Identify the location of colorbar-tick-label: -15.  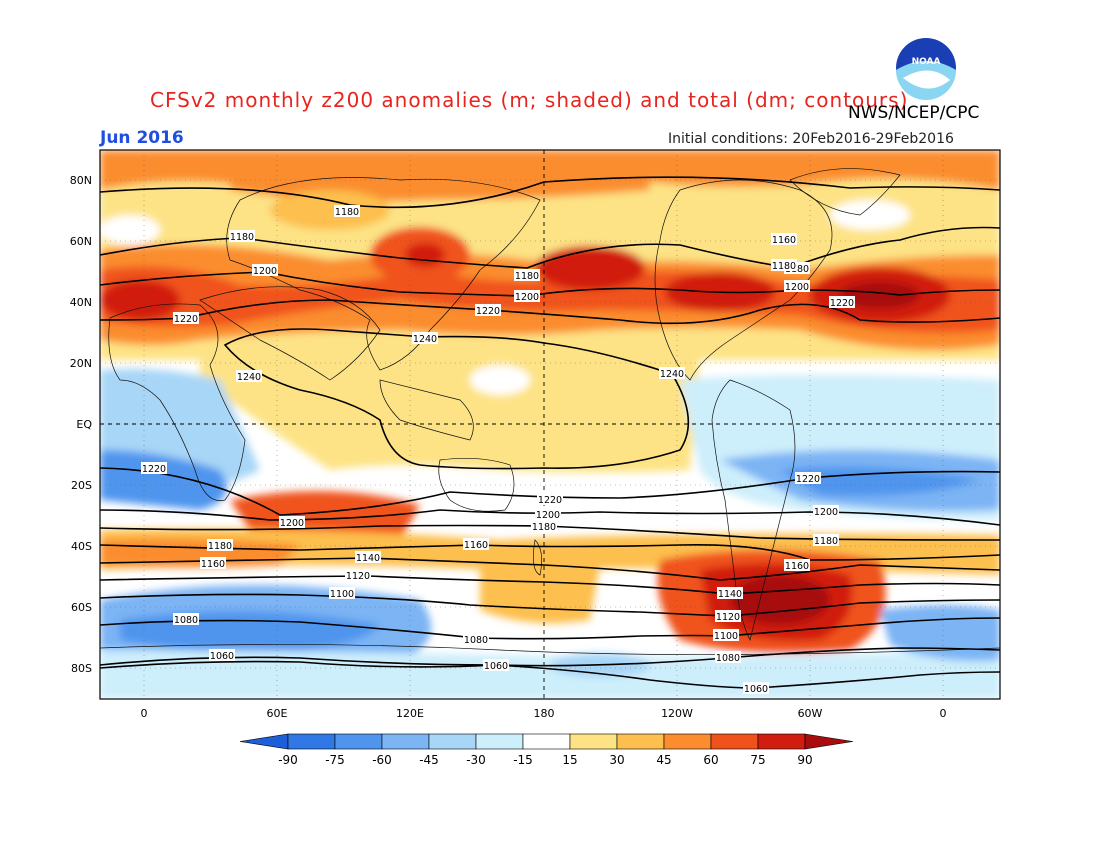
(523, 760).